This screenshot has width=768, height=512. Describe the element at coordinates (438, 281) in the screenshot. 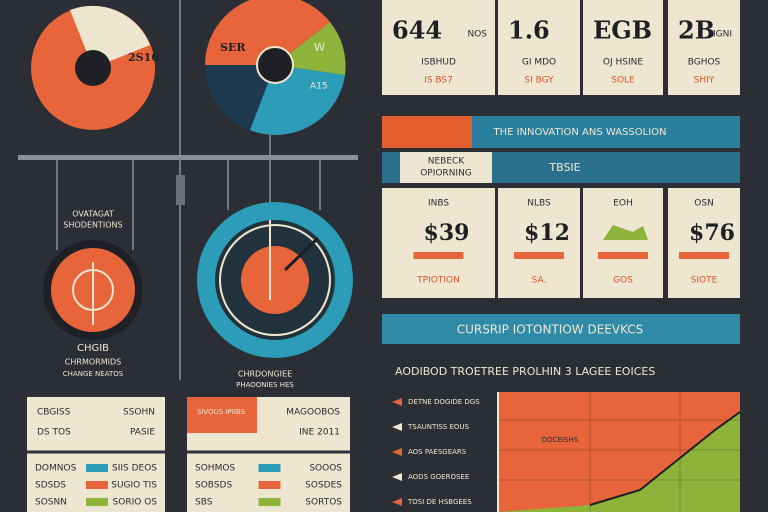

I see `card-sub: TPIOTION` at that location.